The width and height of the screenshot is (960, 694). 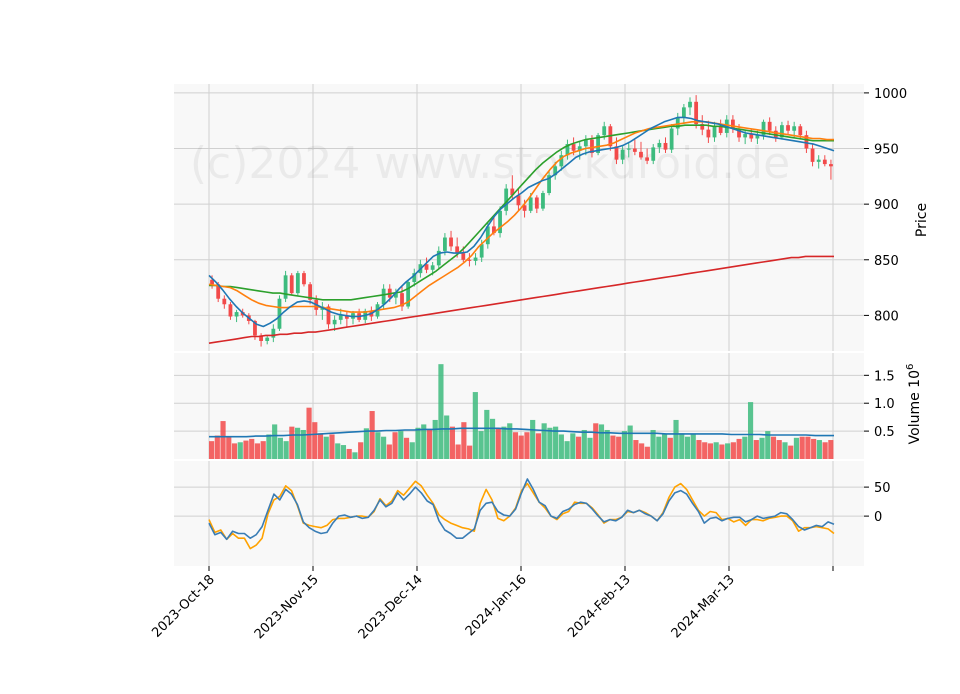 What do you see at coordinates (490, 163) in the screenshot?
I see `watermark-text: (c)2024 www.stockdroid.de` at bounding box center [490, 163].